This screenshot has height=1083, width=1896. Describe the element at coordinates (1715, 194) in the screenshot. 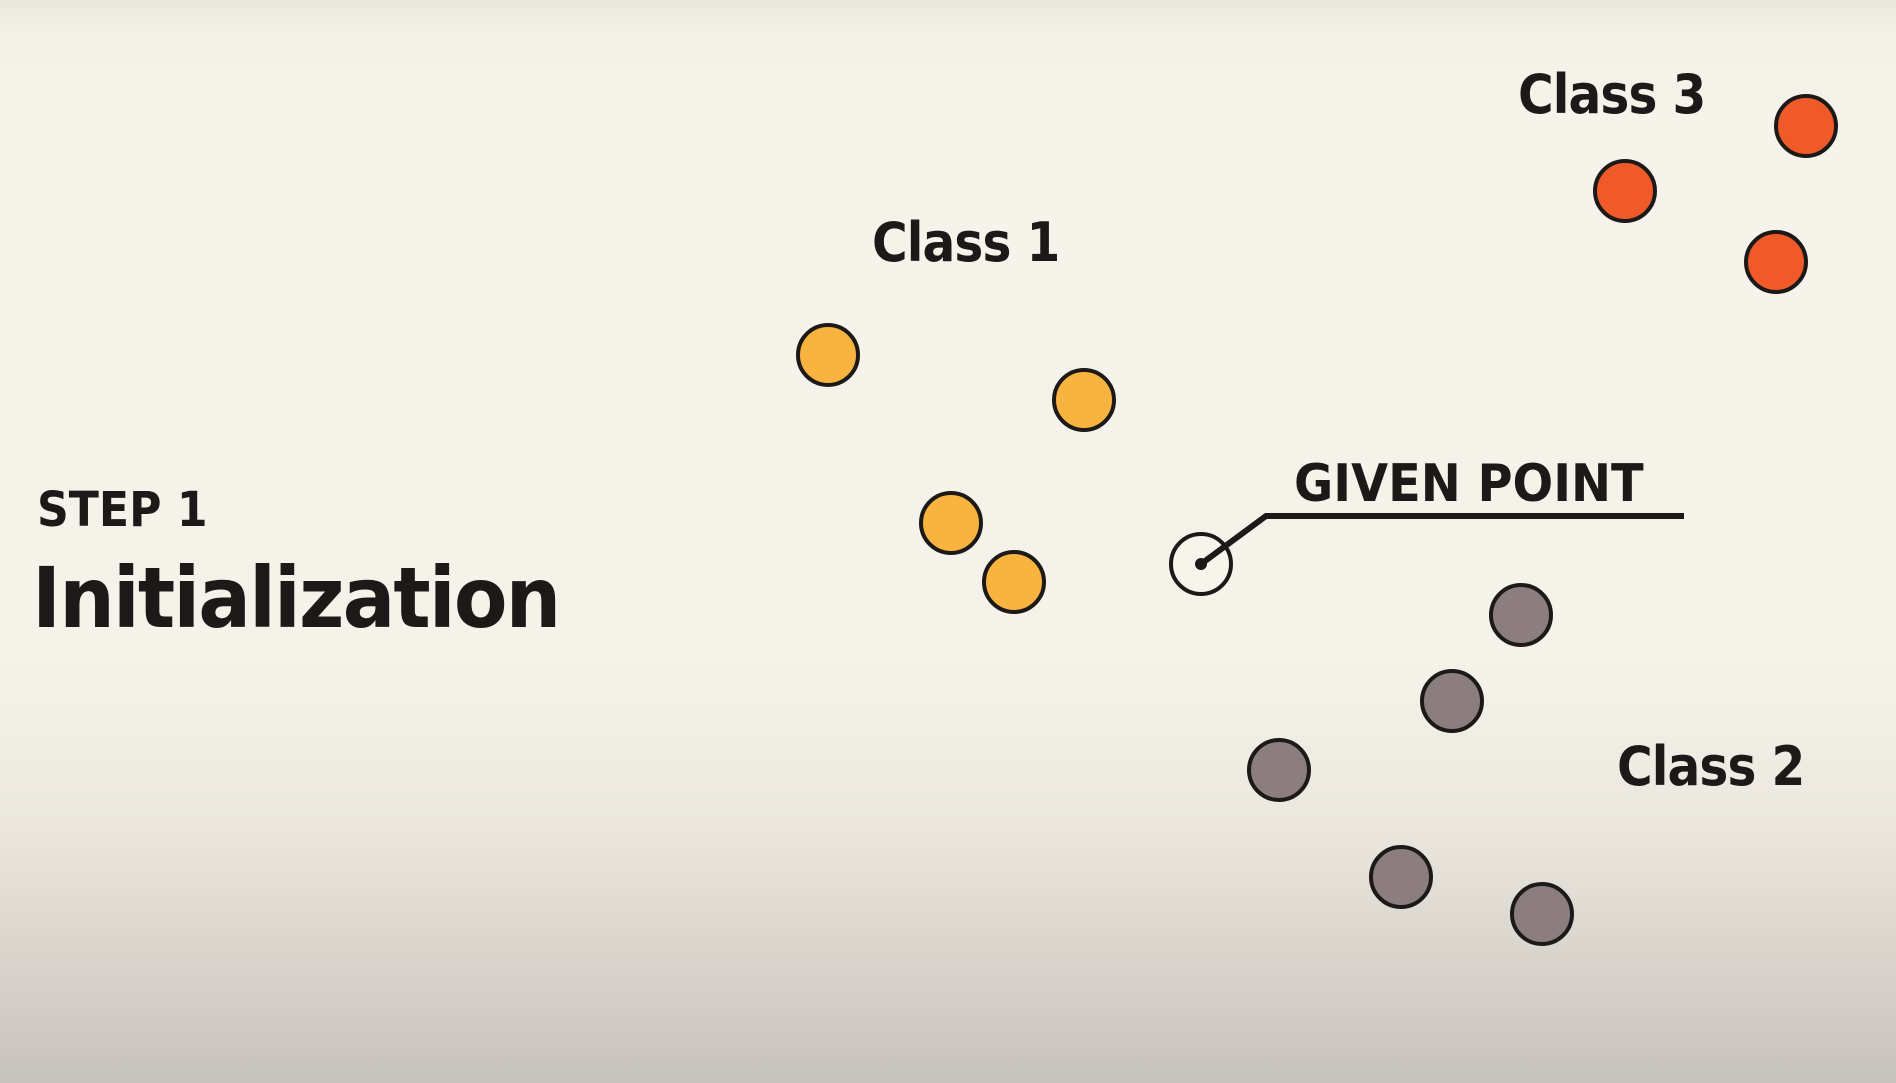

I see `class-3-points` at that location.